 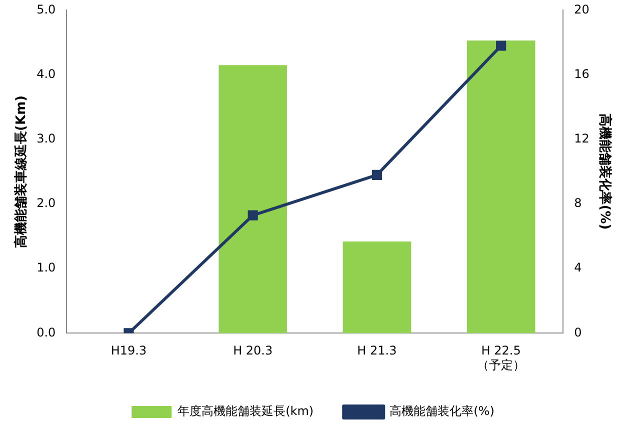 What do you see at coordinates (128, 351) in the screenshot?
I see `x-tick-label: H19.3` at bounding box center [128, 351].